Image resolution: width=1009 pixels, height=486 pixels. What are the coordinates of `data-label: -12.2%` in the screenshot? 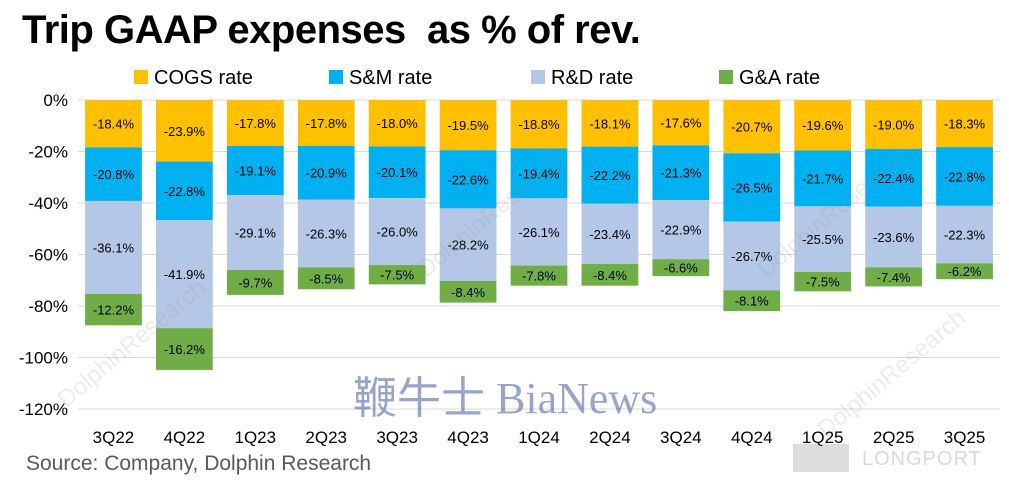 It's located at (114, 310).